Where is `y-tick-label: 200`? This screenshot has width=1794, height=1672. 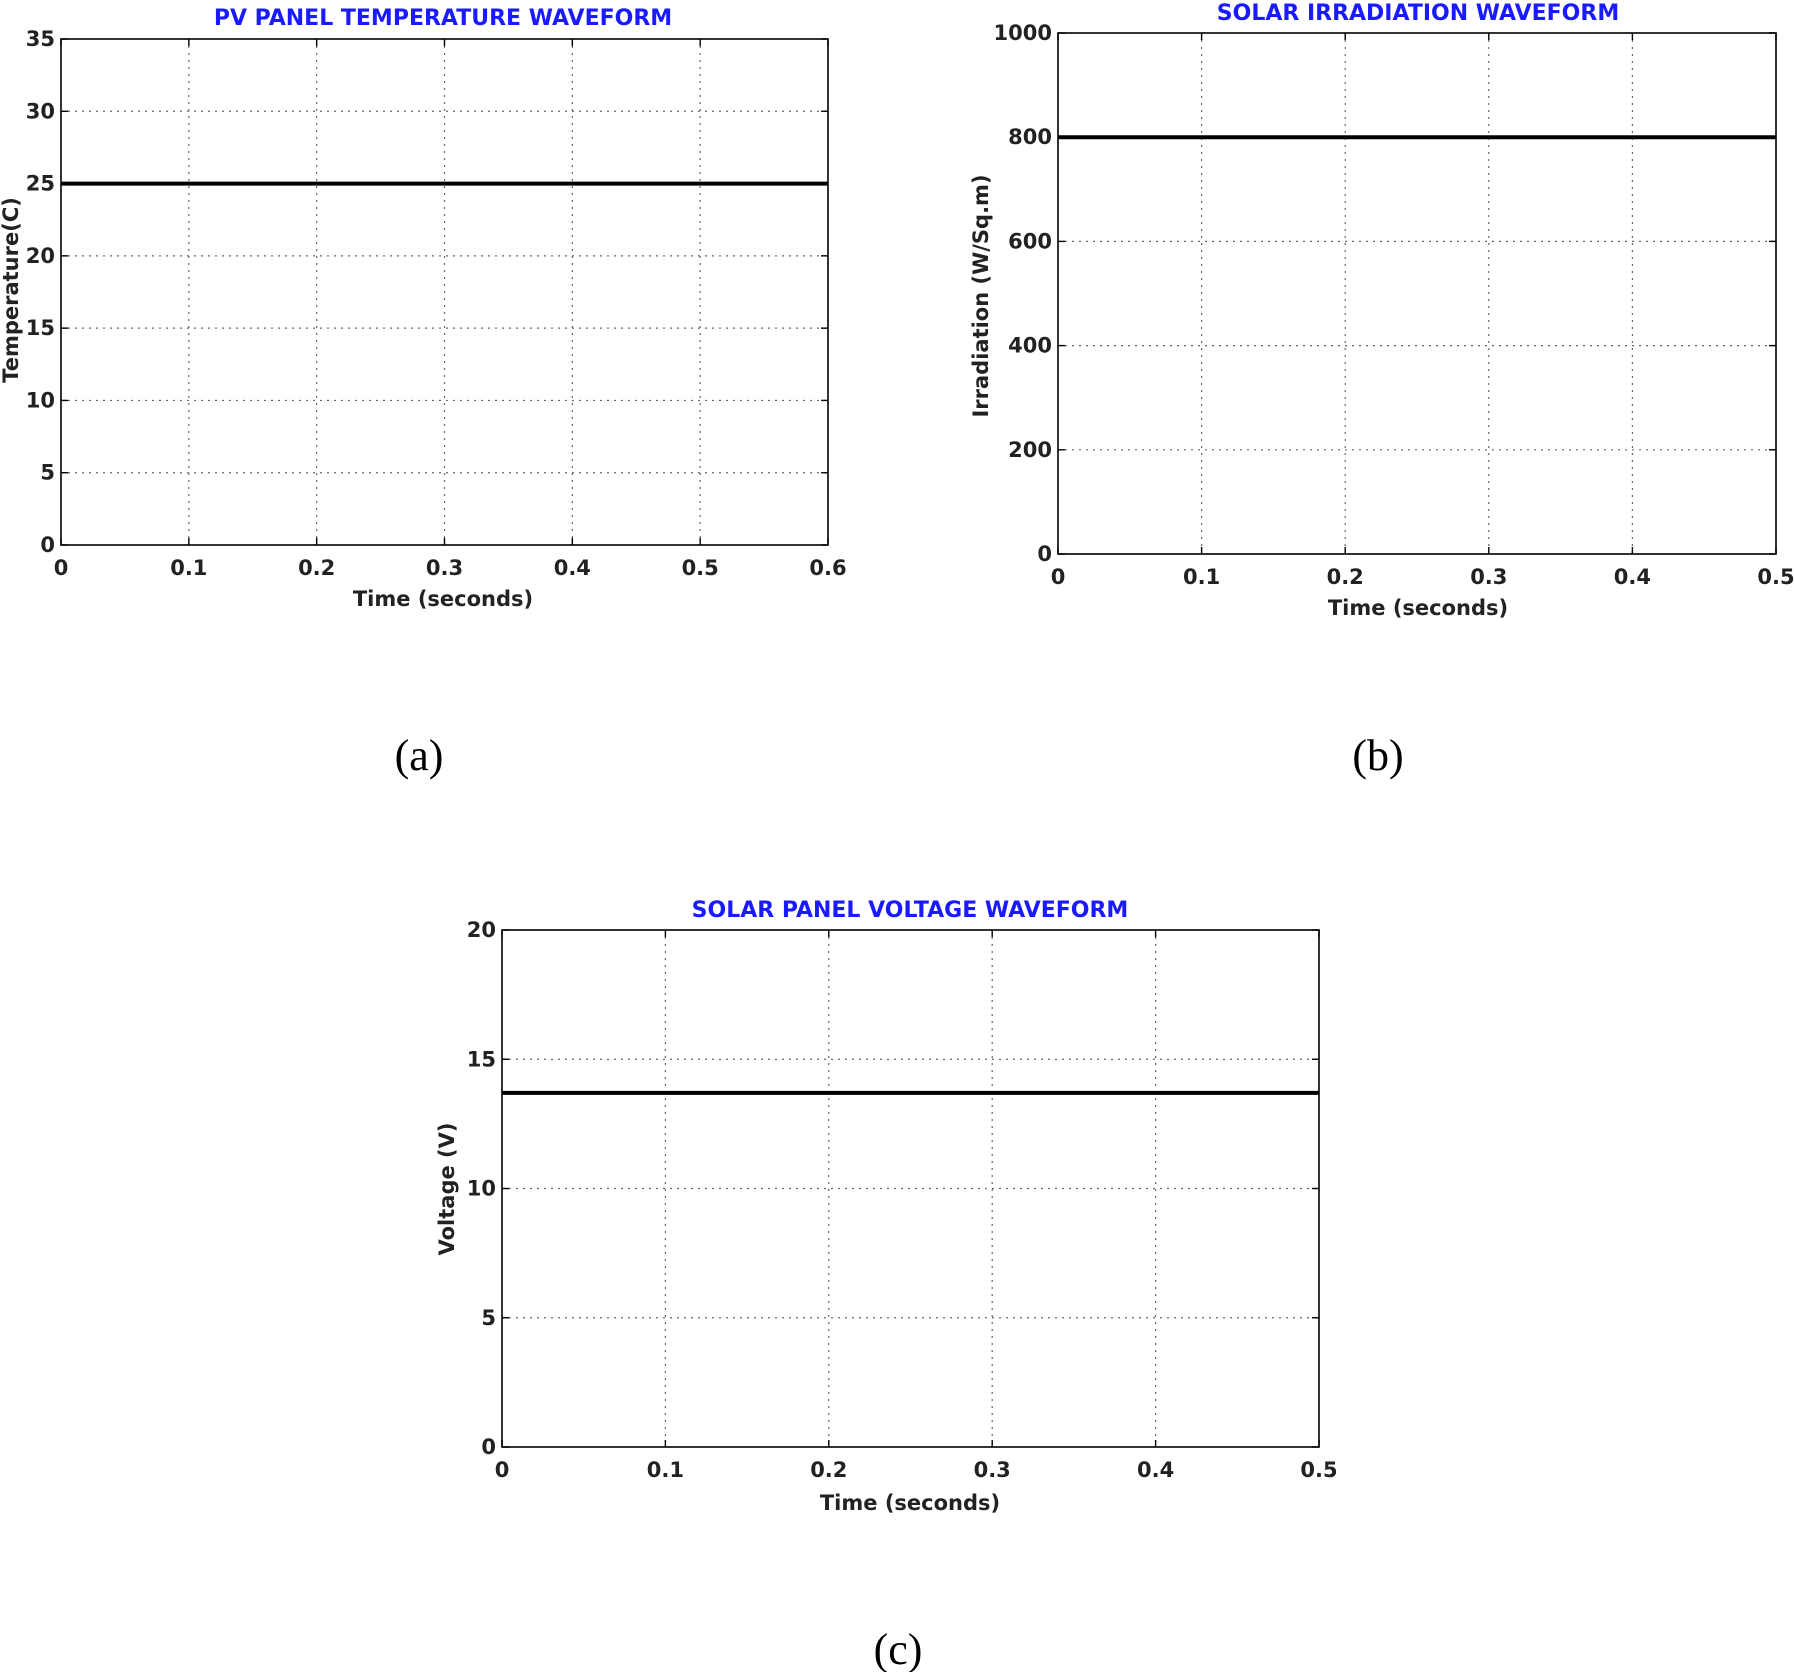
y-tick-label: 200 is located at coordinates (1030, 450).